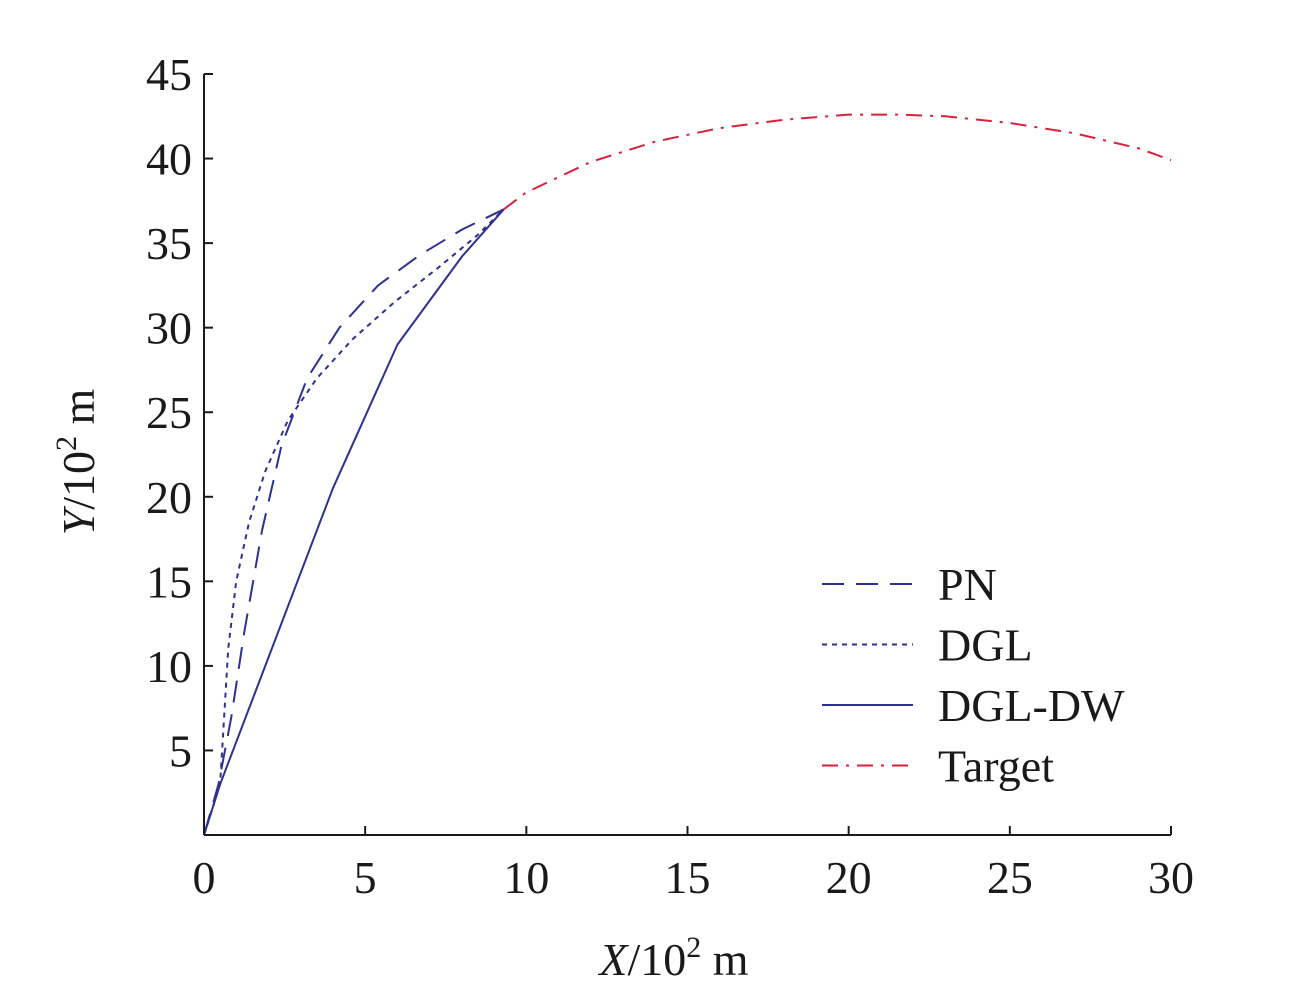  I want to click on y-tick-label: 15, so click(169, 581).